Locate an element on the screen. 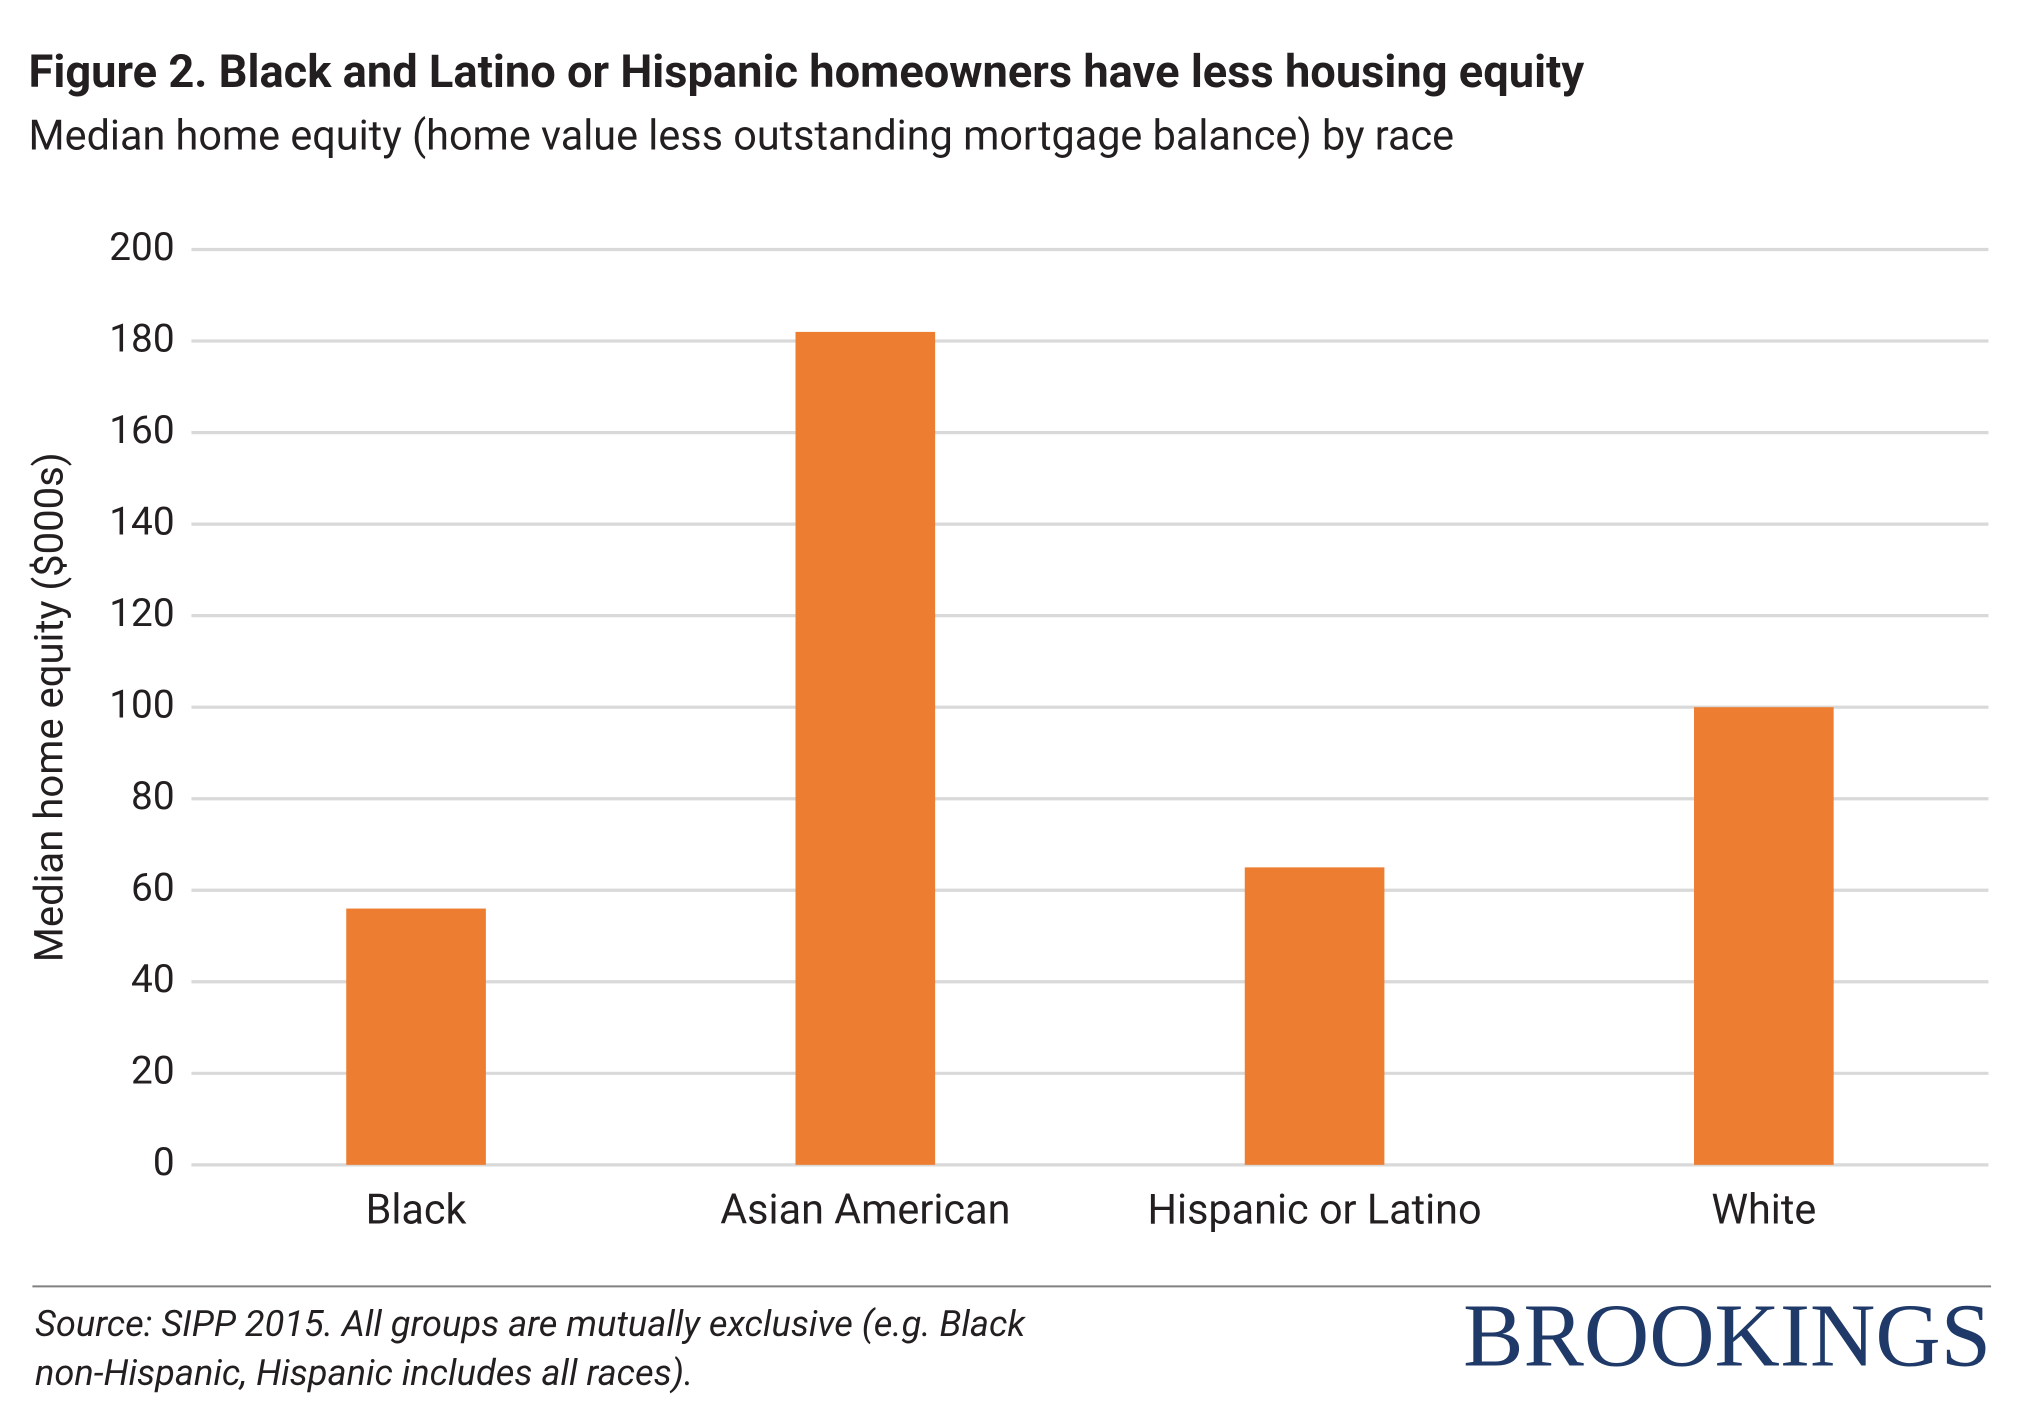  y-tick-label: 80 is located at coordinates (153, 796).